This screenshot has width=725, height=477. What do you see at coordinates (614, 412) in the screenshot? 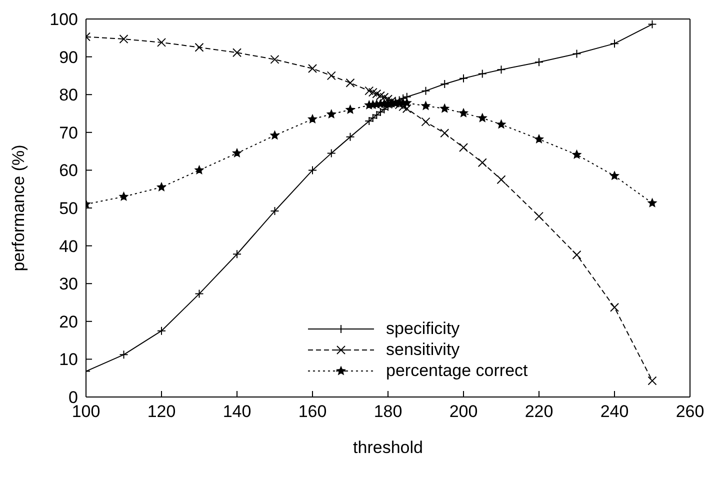
I see `x-tick-label: 240` at bounding box center [614, 412].